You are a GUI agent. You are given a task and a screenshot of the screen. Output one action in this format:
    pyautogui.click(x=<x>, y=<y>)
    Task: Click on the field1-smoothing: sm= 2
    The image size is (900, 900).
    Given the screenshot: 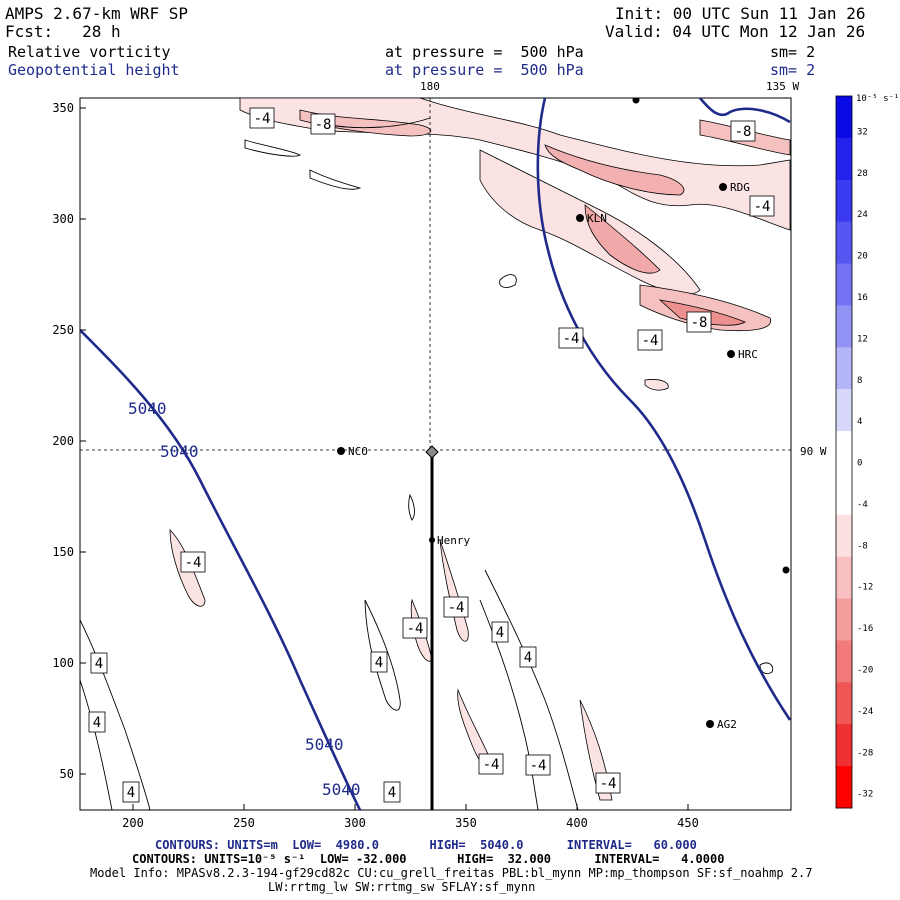 What is the action you would take?
    pyautogui.click(x=793, y=52)
    